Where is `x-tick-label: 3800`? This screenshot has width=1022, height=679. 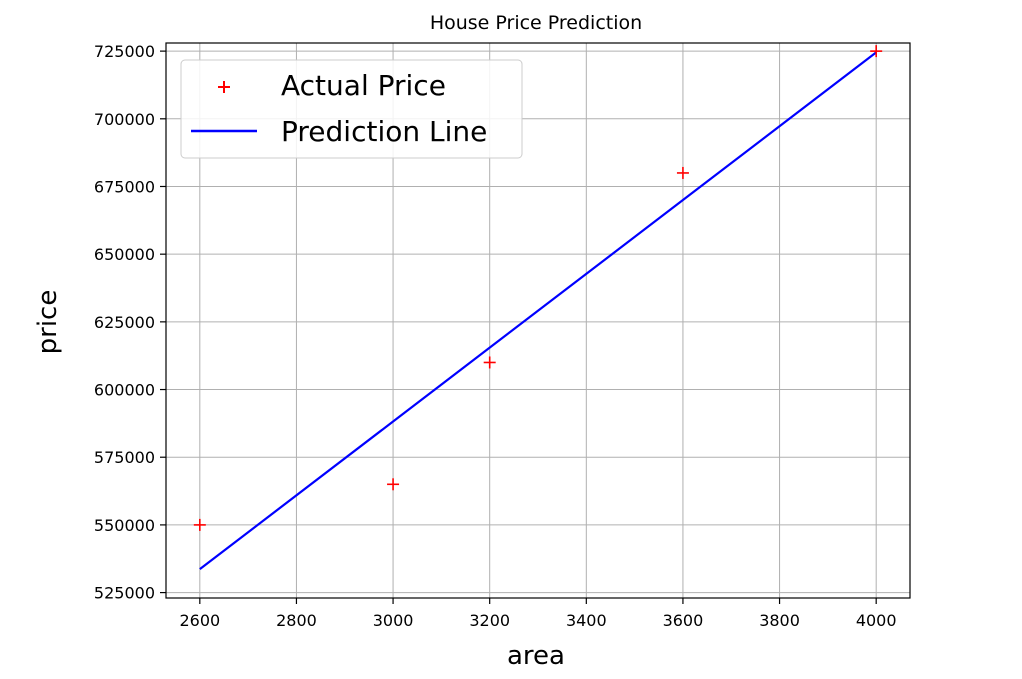
x-tick-label: 3800 is located at coordinates (779, 620).